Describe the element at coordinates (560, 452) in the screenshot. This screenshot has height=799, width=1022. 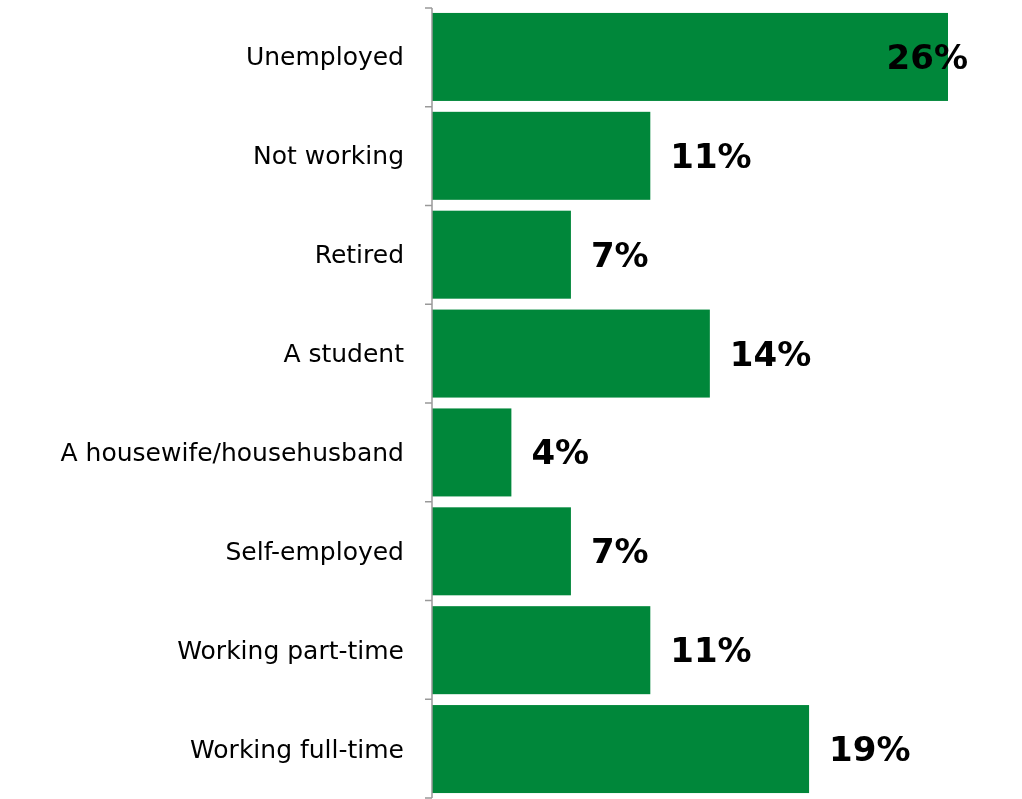
I see `data-label: 4%` at that location.